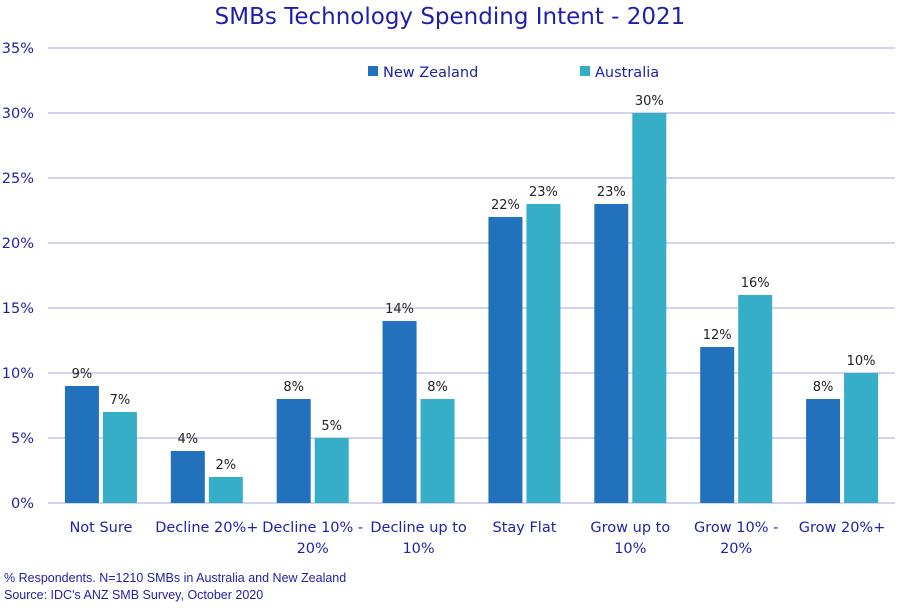  What do you see at coordinates (649, 101) in the screenshot?
I see `data-label: 30%` at bounding box center [649, 101].